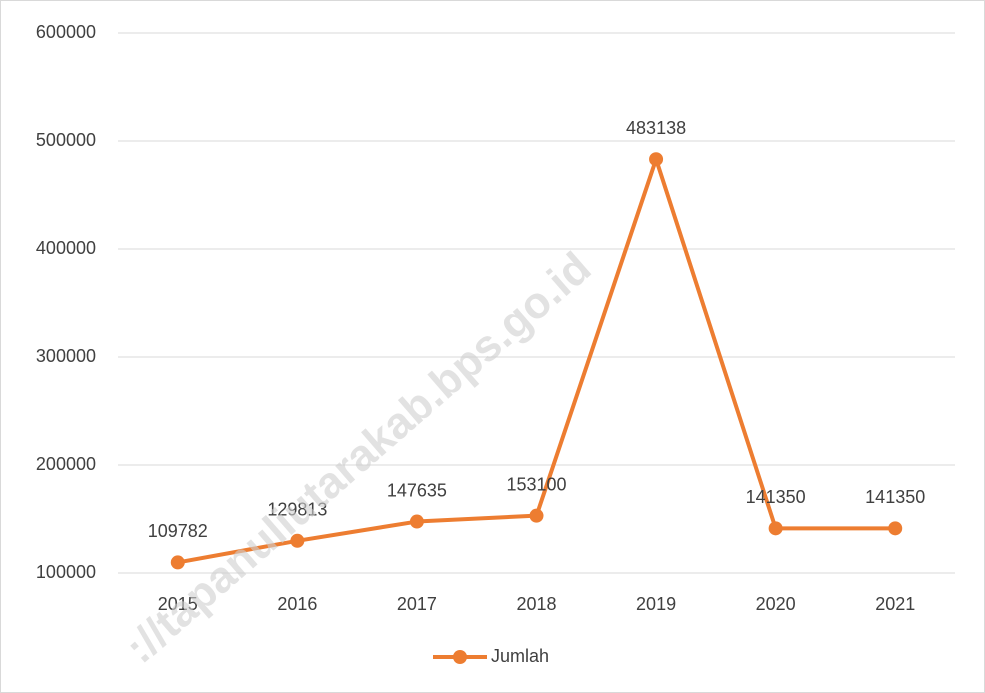 This screenshot has height=693, width=985. Describe the element at coordinates (776, 604) in the screenshot. I see `x-tick-label: 2020` at that location.